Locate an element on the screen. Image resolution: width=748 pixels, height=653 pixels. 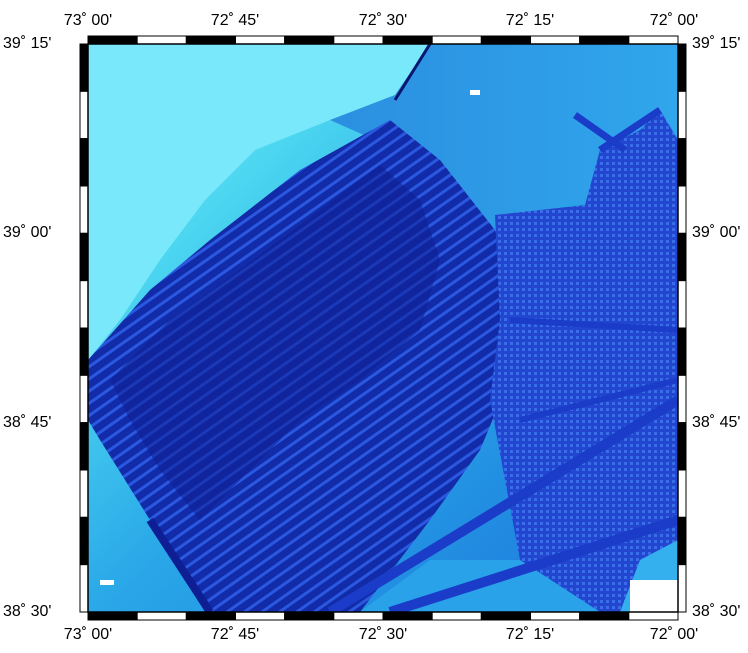
lon-label-bottom: 72˚ 15' is located at coordinates (530, 634).